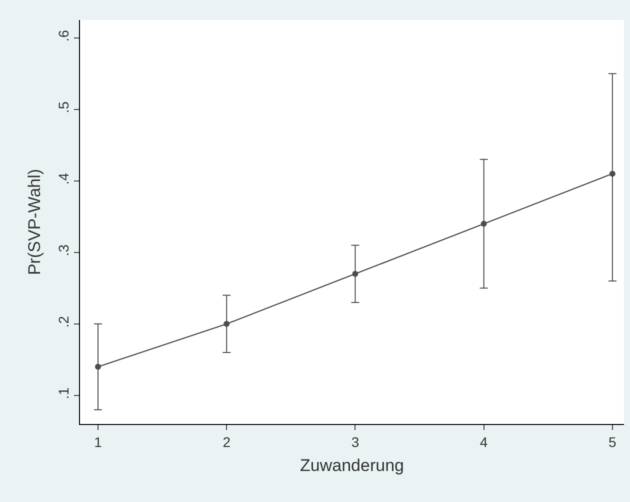  What do you see at coordinates (226, 442) in the screenshot?
I see `x-tick-label: 2` at bounding box center [226, 442].